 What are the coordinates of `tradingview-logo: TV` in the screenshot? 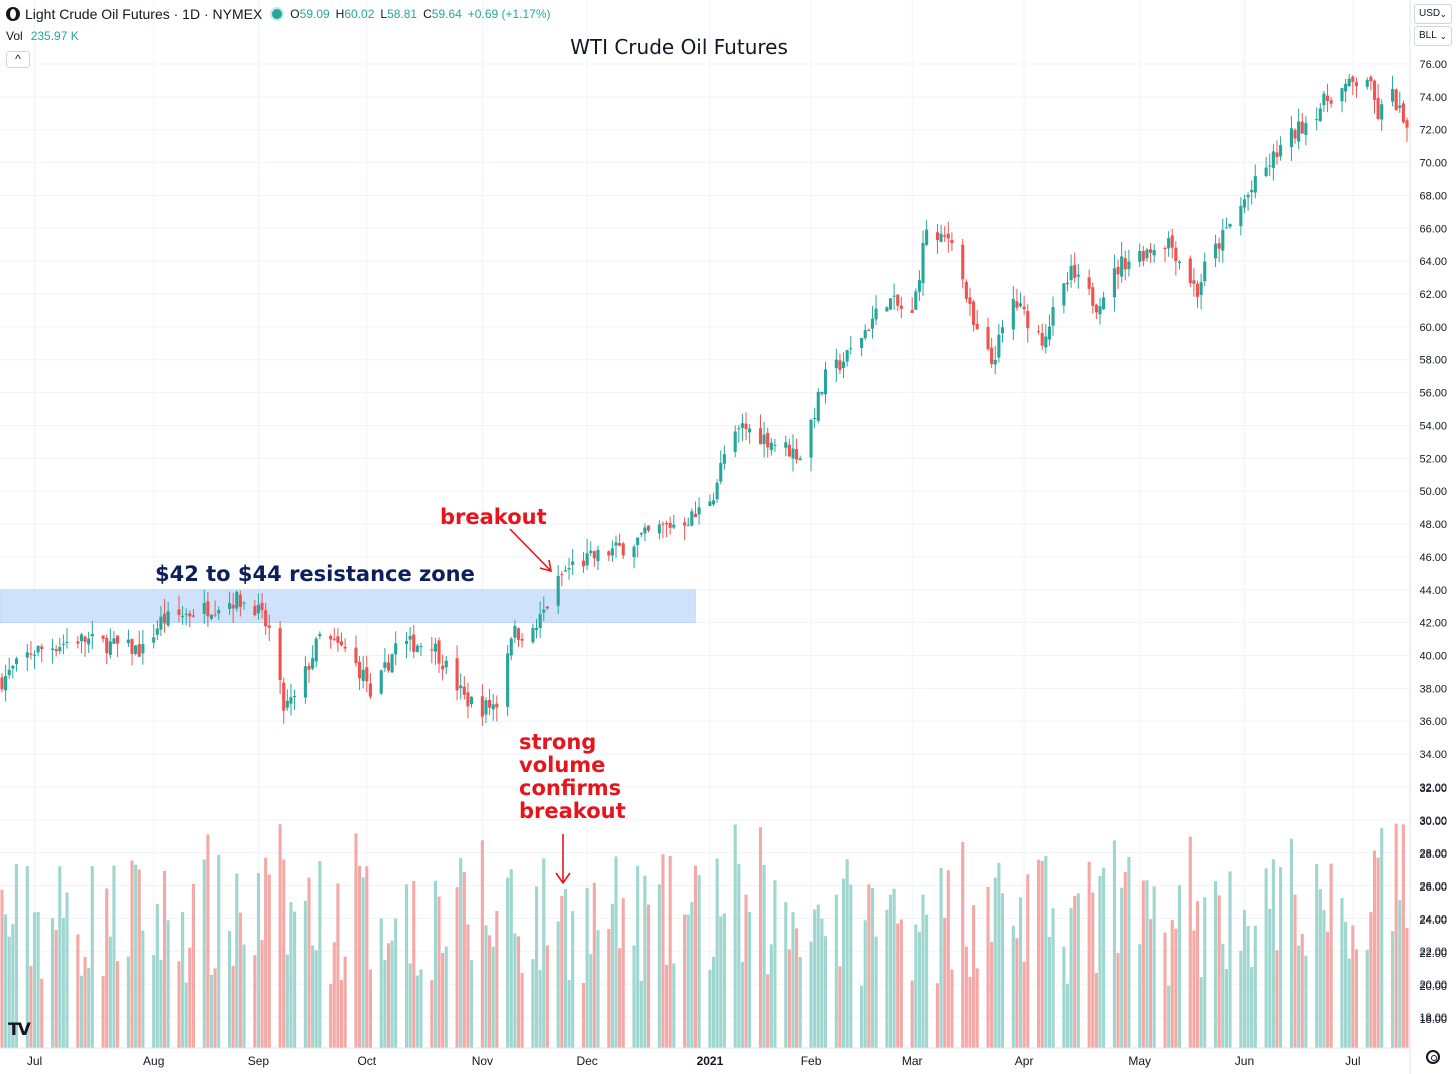 It's located at (19, 1030).